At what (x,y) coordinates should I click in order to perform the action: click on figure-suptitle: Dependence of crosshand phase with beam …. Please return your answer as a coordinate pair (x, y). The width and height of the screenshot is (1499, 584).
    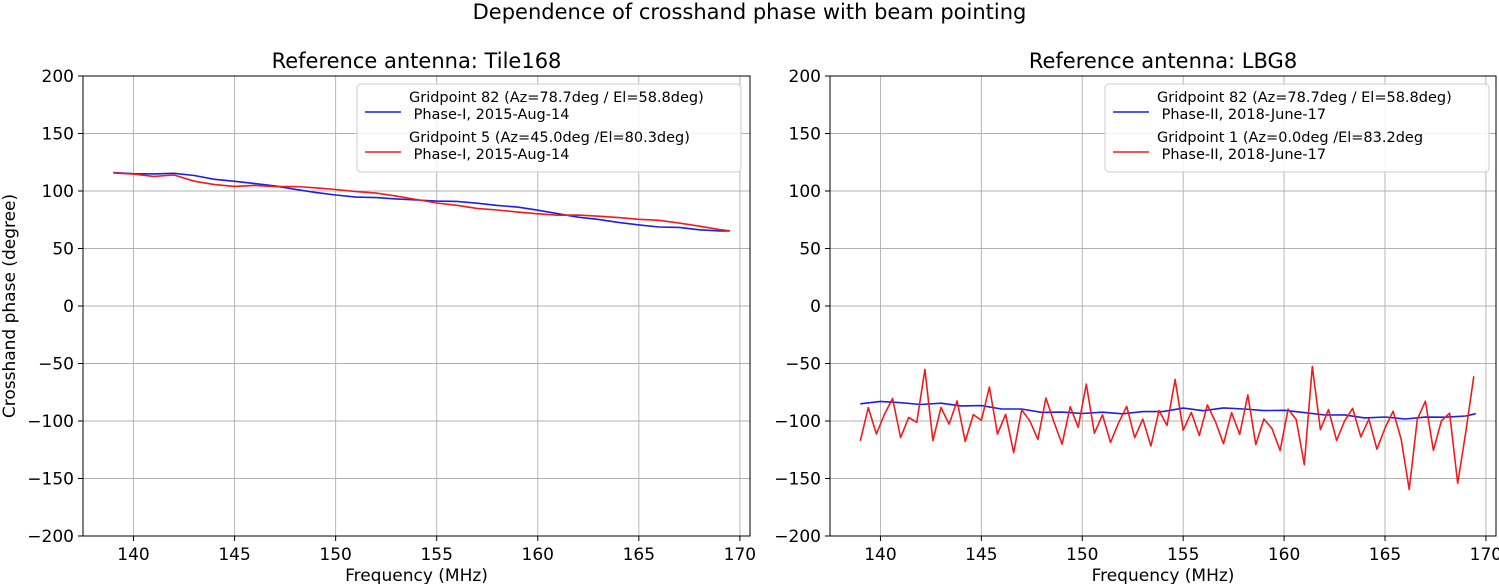
    Looking at the image, I should click on (750, 12).